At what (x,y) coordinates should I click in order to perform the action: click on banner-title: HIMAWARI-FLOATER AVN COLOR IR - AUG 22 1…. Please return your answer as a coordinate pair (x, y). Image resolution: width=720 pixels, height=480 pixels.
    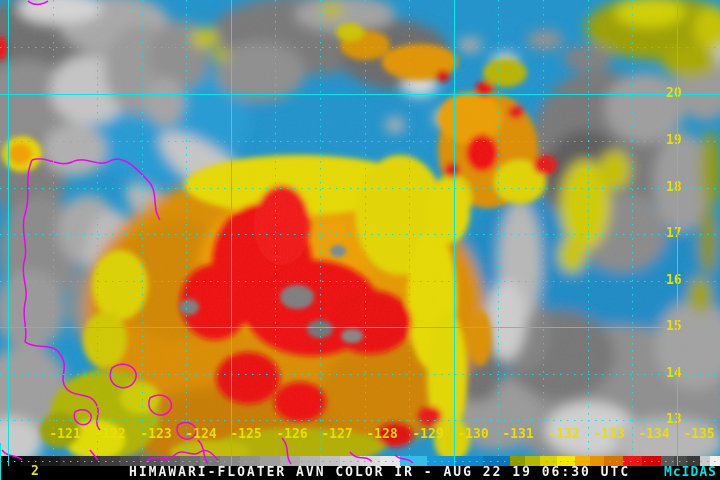
    Looking at the image, I should click on (380, 472).